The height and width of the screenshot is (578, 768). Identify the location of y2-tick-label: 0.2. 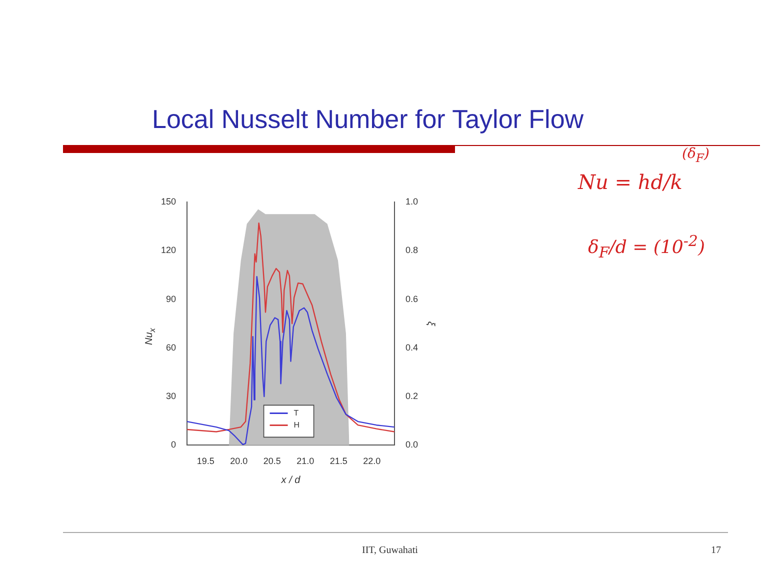
(411, 396).